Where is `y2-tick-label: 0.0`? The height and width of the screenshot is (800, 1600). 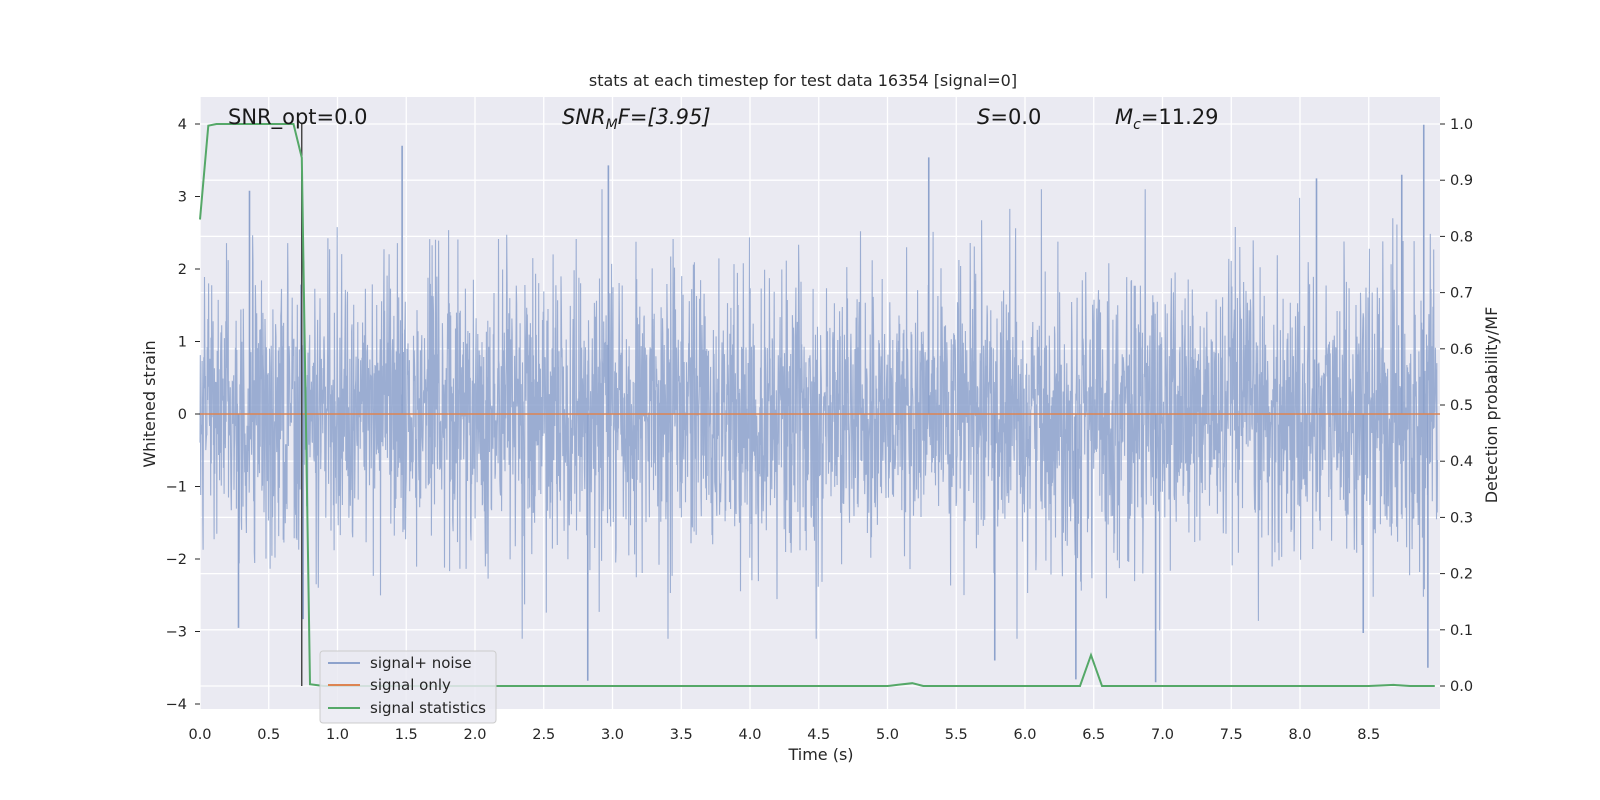 y2-tick-label: 0.0 is located at coordinates (1461, 687).